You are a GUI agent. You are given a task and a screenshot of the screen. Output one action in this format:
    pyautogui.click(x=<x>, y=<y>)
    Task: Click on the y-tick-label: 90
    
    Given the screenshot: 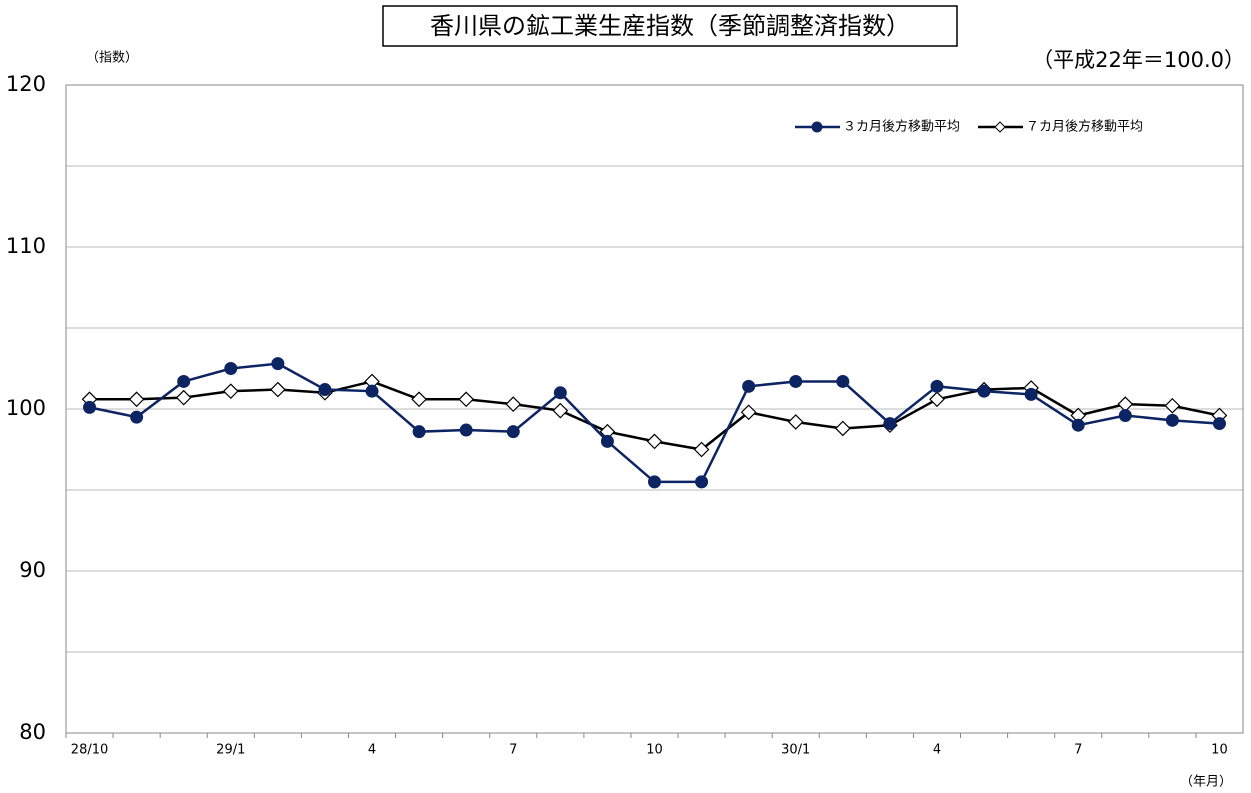 What is the action you would take?
    pyautogui.click(x=32, y=570)
    